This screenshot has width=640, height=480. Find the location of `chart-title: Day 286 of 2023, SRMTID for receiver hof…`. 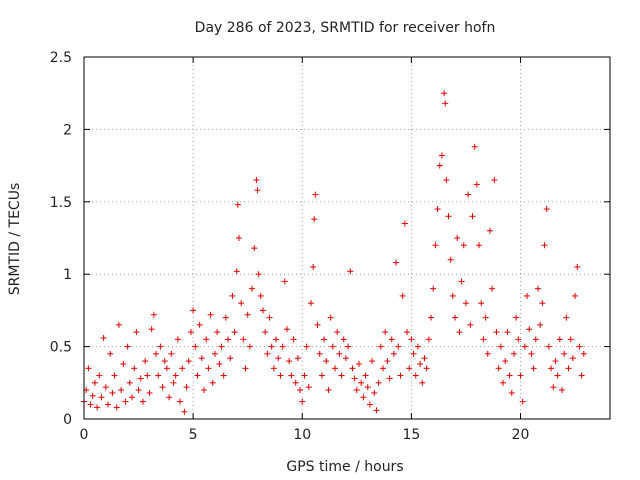

chart-title: Day 286 of 2023, SRMTID for receiver hof… is located at coordinates (345, 28).